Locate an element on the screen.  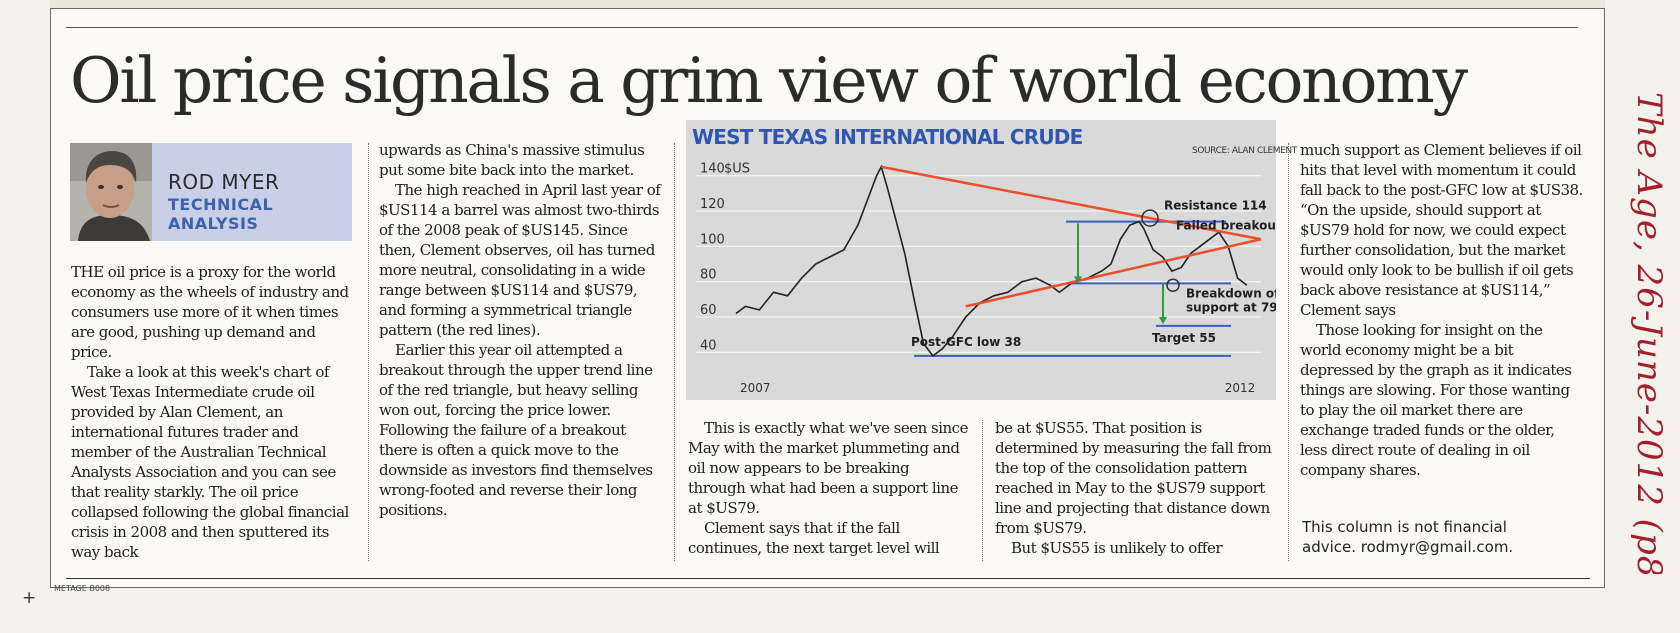
annotation-label: Breakdown of is located at coordinates (1231, 293).